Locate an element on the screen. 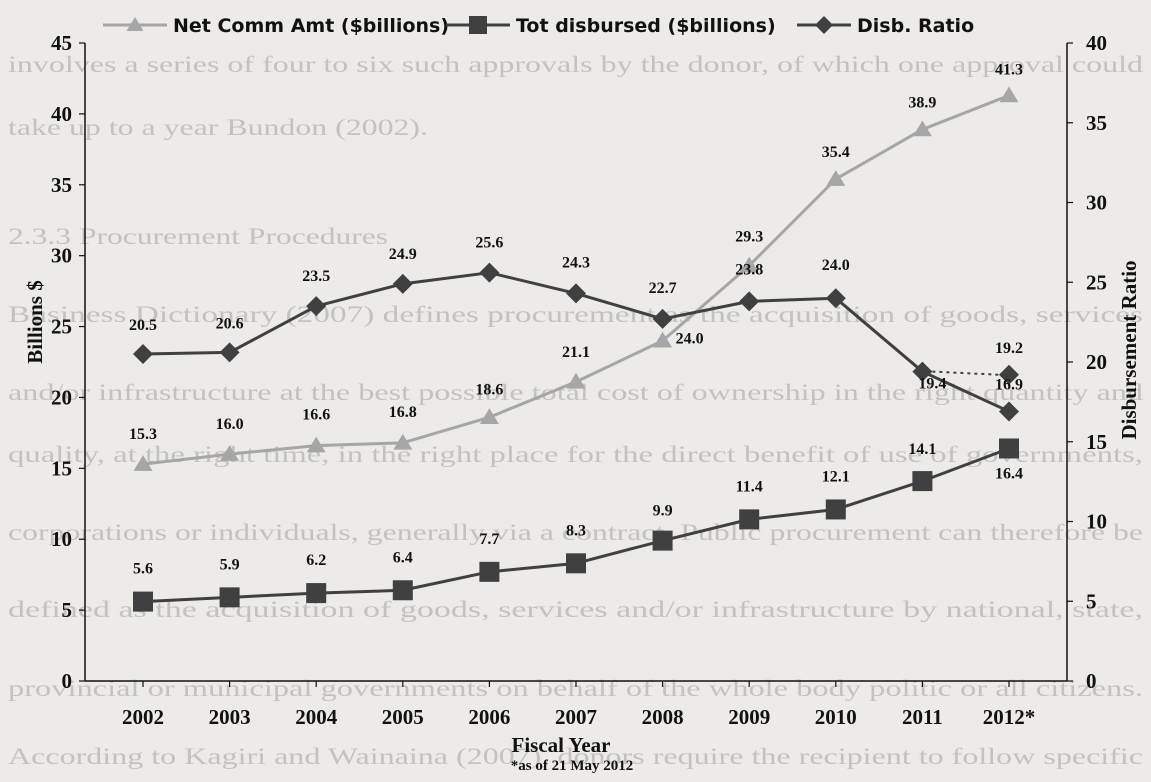 This screenshot has height=782, width=1151. left-tick-label: 0 is located at coordinates (67, 681).